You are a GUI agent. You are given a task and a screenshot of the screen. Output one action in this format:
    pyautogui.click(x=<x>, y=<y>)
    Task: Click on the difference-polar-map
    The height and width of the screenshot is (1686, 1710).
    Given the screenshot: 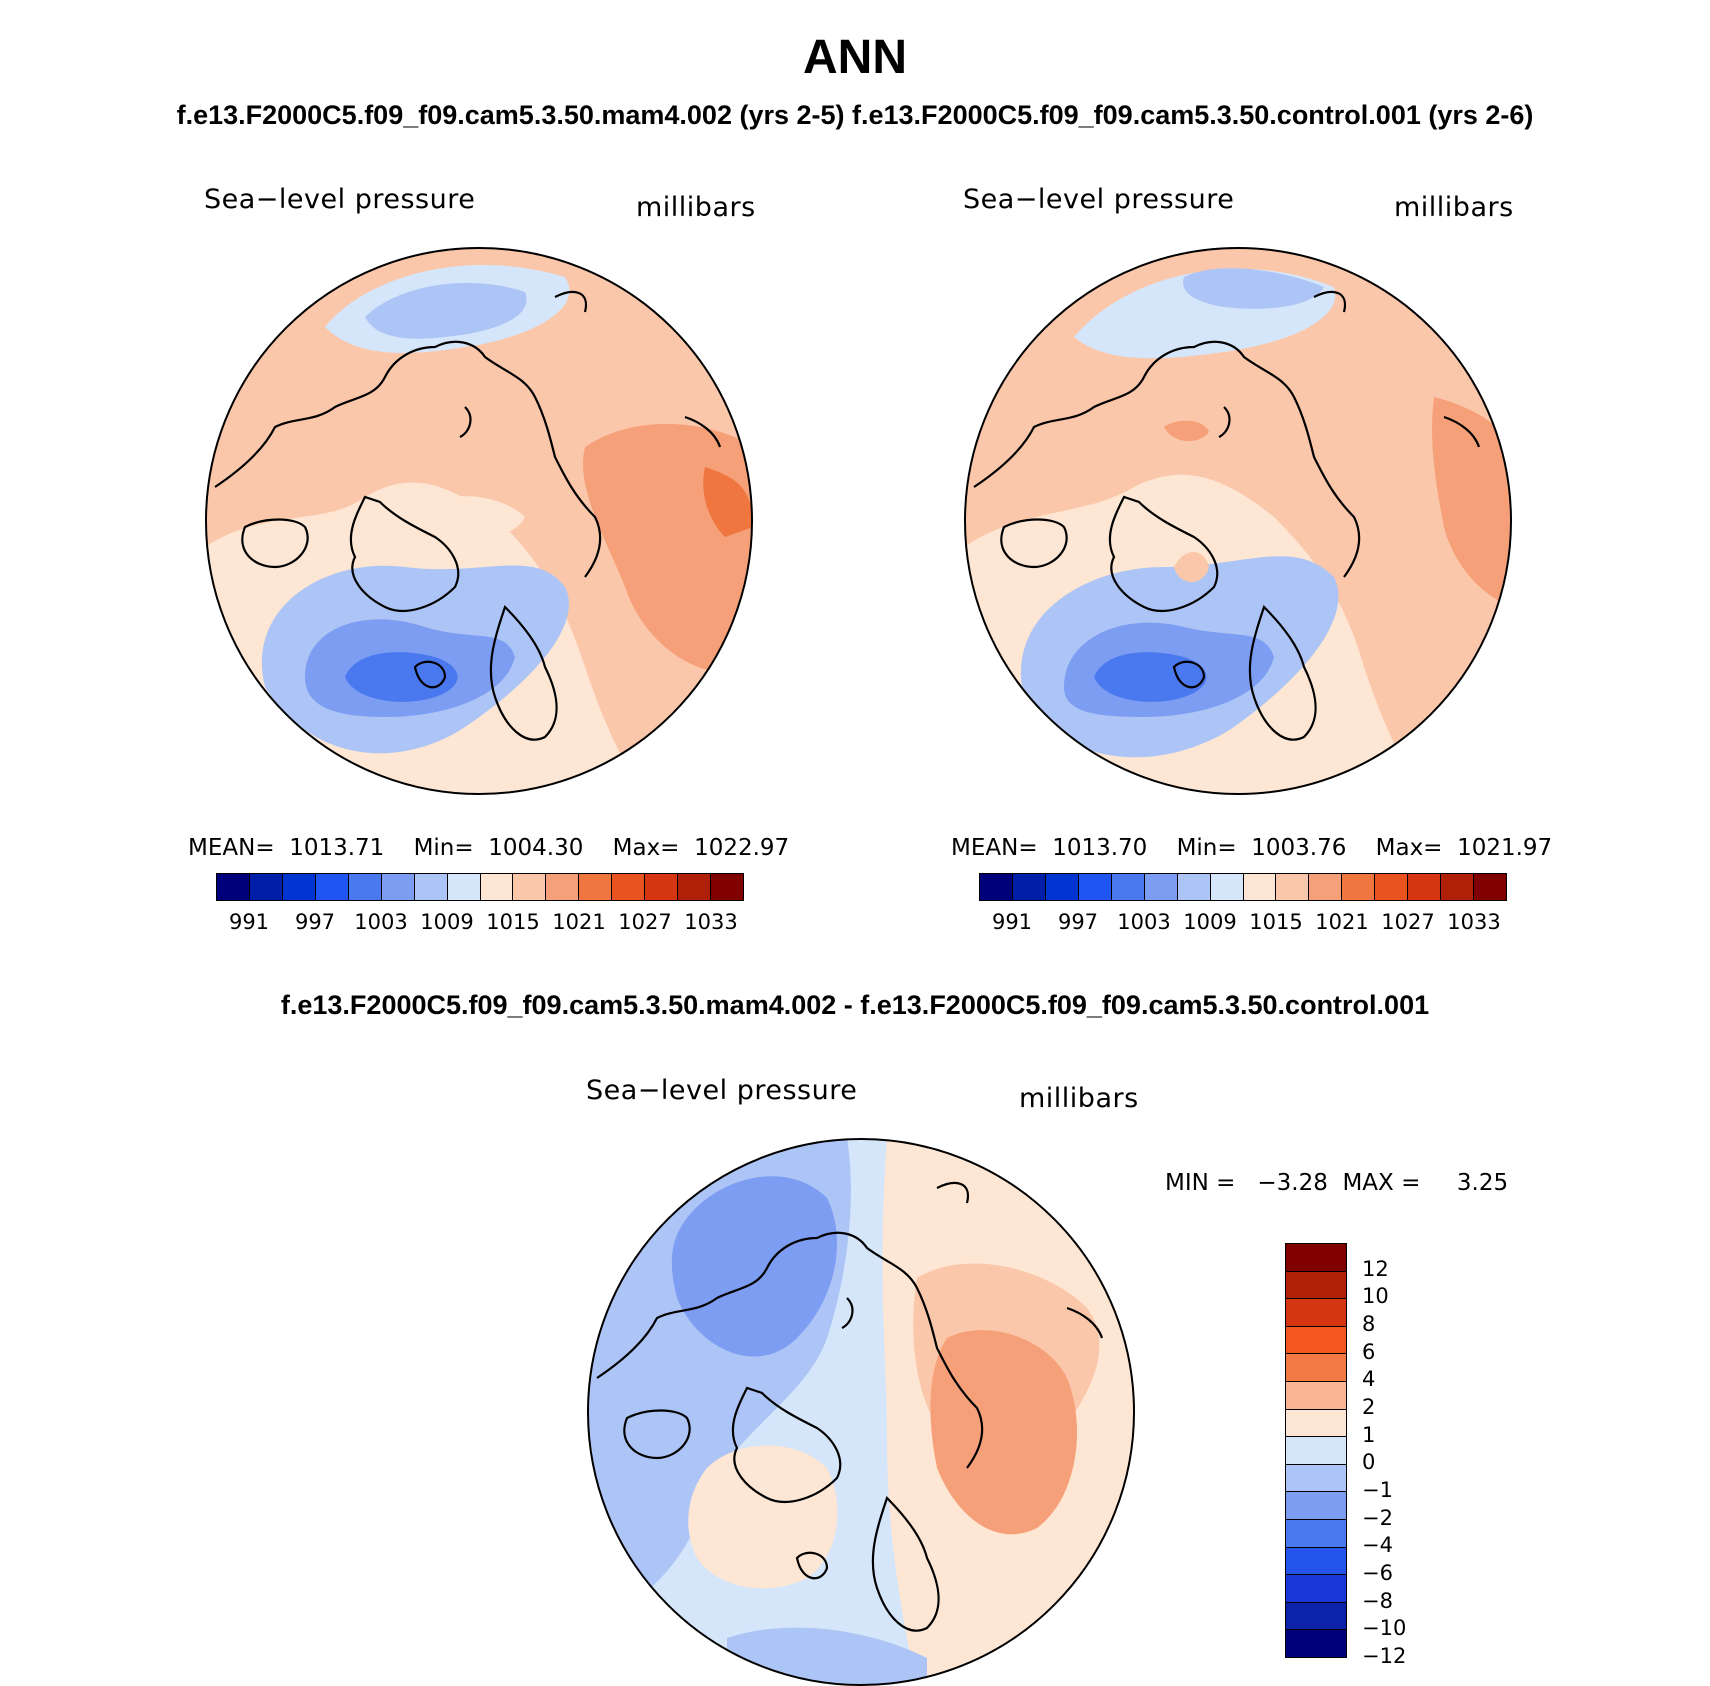 What is the action you would take?
    pyautogui.click(x=861, y=1412)
    